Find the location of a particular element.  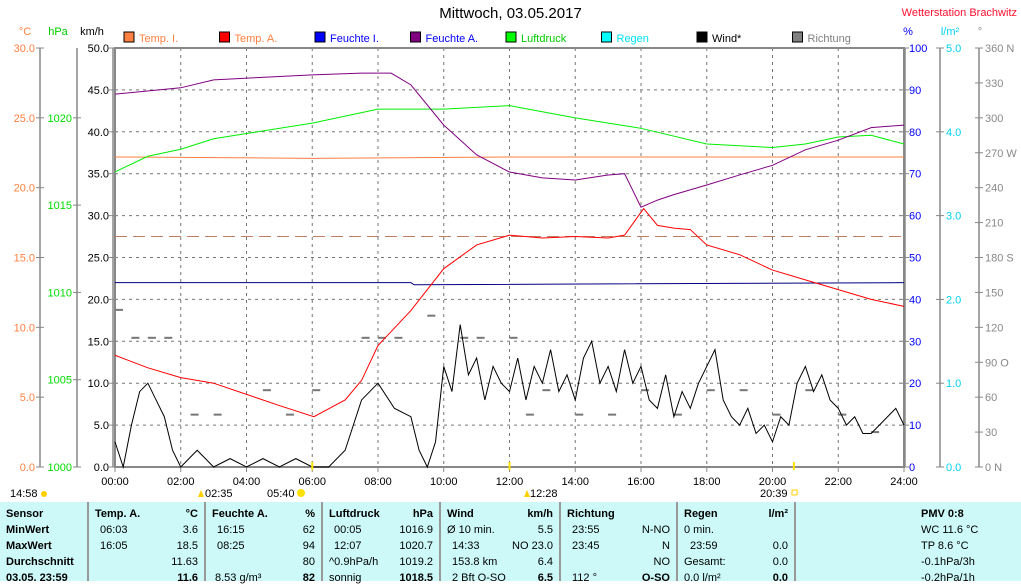

humidity-tick-label: 50 is located at coordinates (915, 259).